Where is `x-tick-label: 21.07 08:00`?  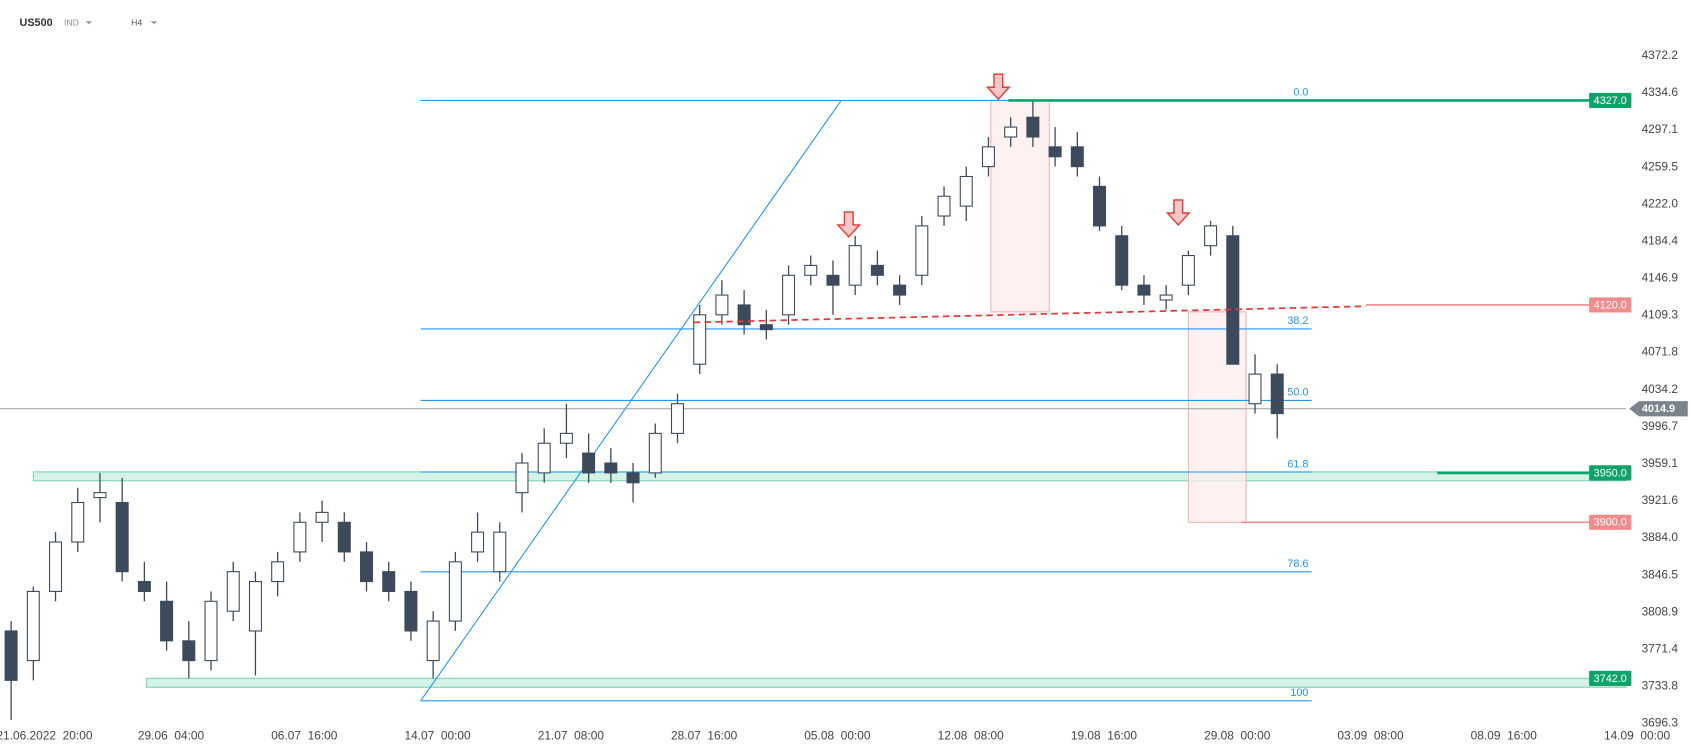 x-tick-label: 21.07 08:00 is located at coordinates (571, 736).